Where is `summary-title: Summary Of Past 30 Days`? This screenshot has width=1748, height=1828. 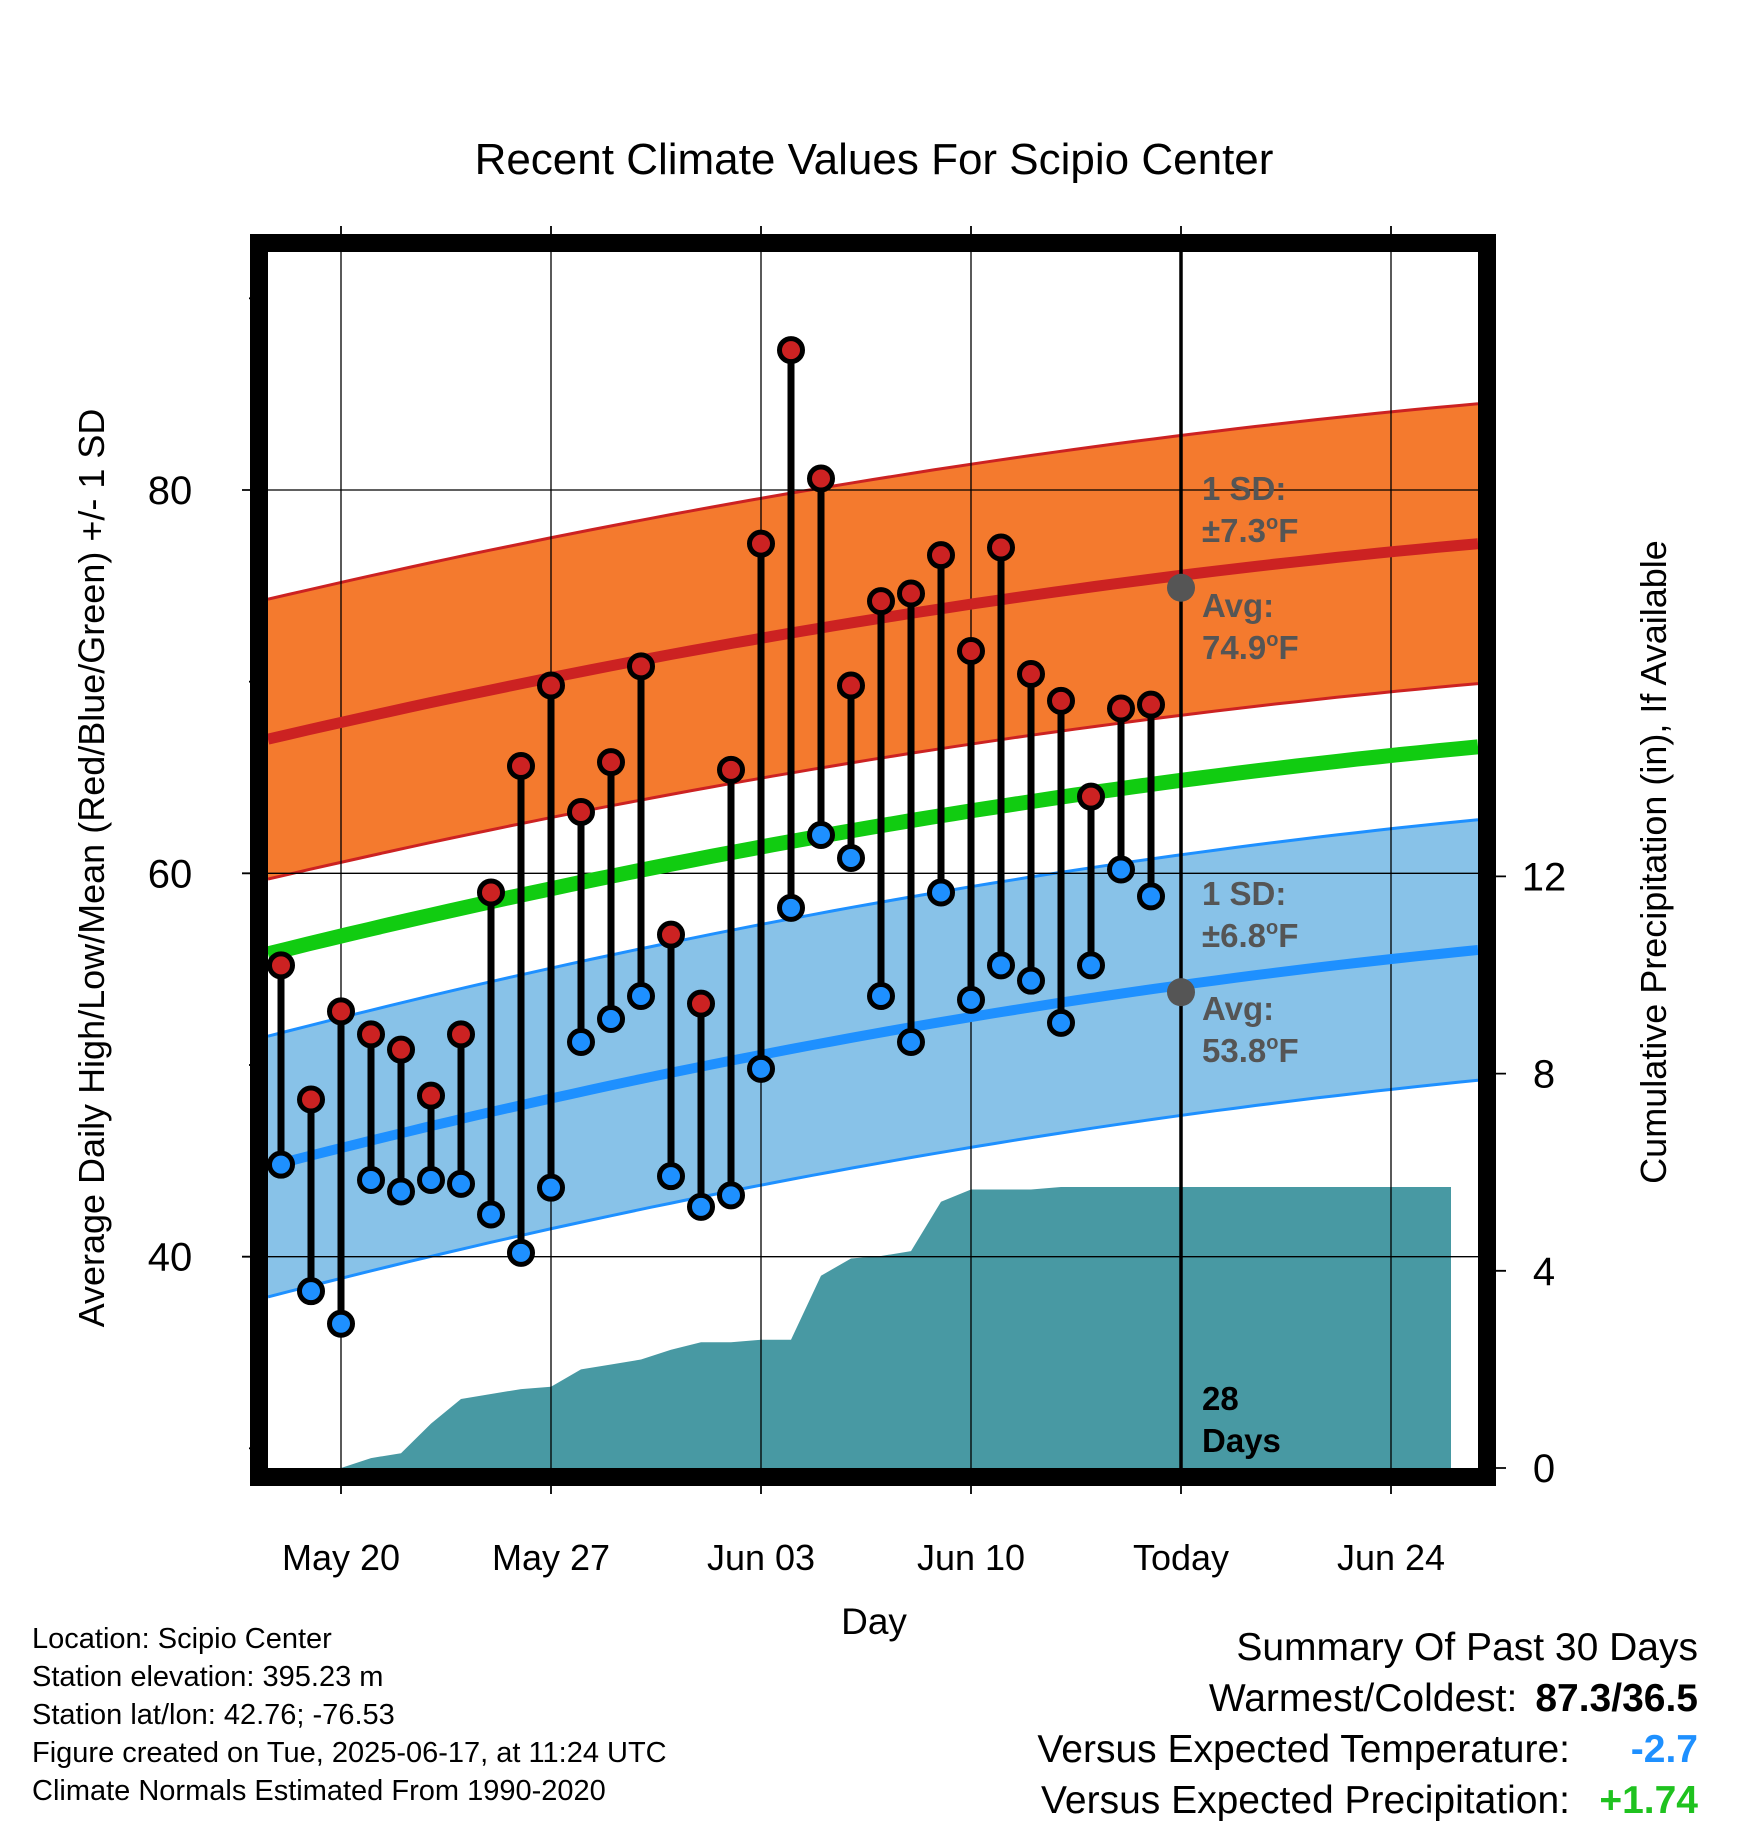 summary-title: Summary Of Past 30 Days is located at coordinates (1467, 1647).